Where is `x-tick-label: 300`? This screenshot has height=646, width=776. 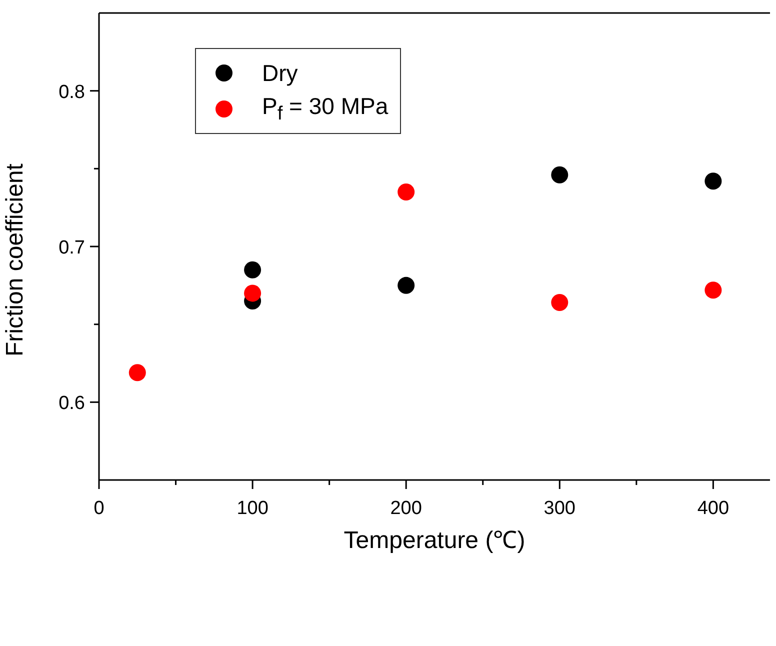 x-tick-label: 300 is located at coordinates (560, 508).